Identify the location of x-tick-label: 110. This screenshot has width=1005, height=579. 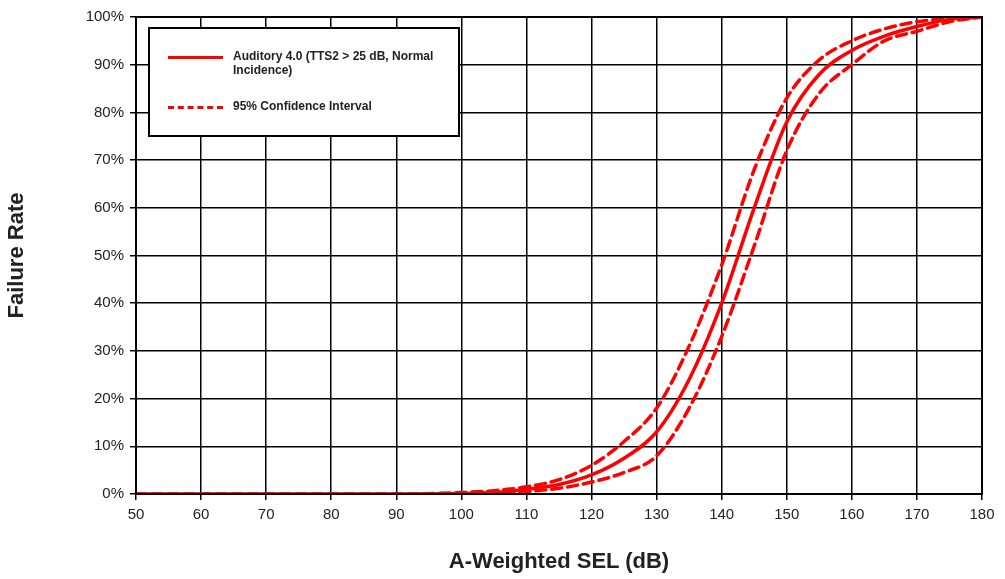
(526, 514).